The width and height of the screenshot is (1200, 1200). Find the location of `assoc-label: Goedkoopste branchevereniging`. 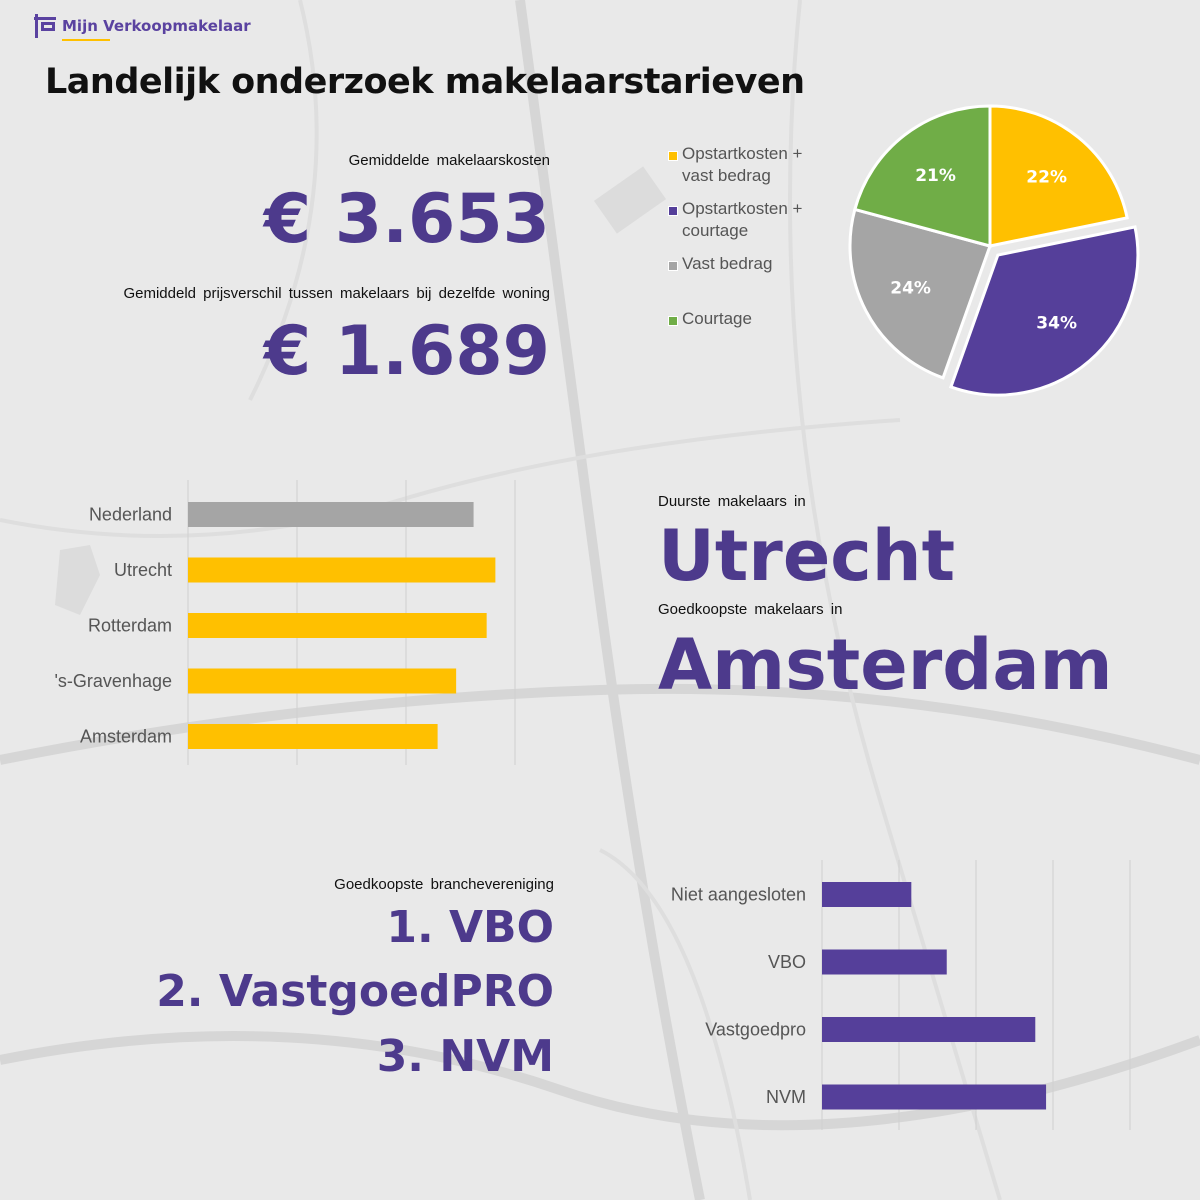

assoc-label: Goedkoopste branchevereniging is located at coordinates (444, 884).